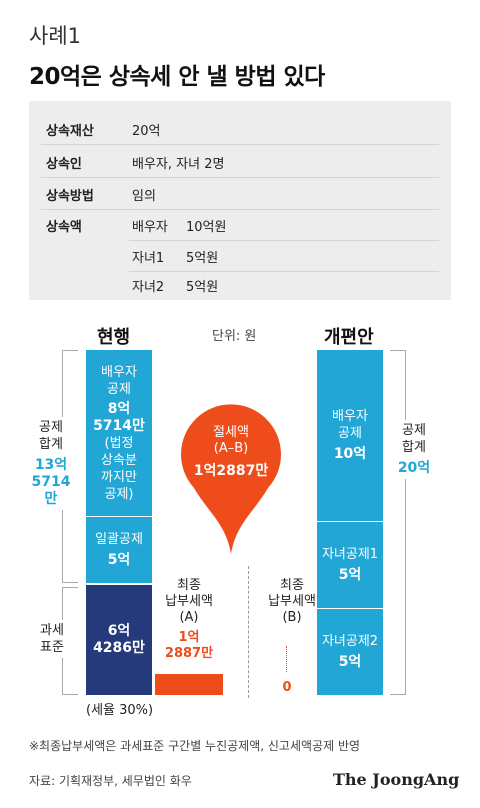  I want to click on amount: 8억, so click(119, 408).